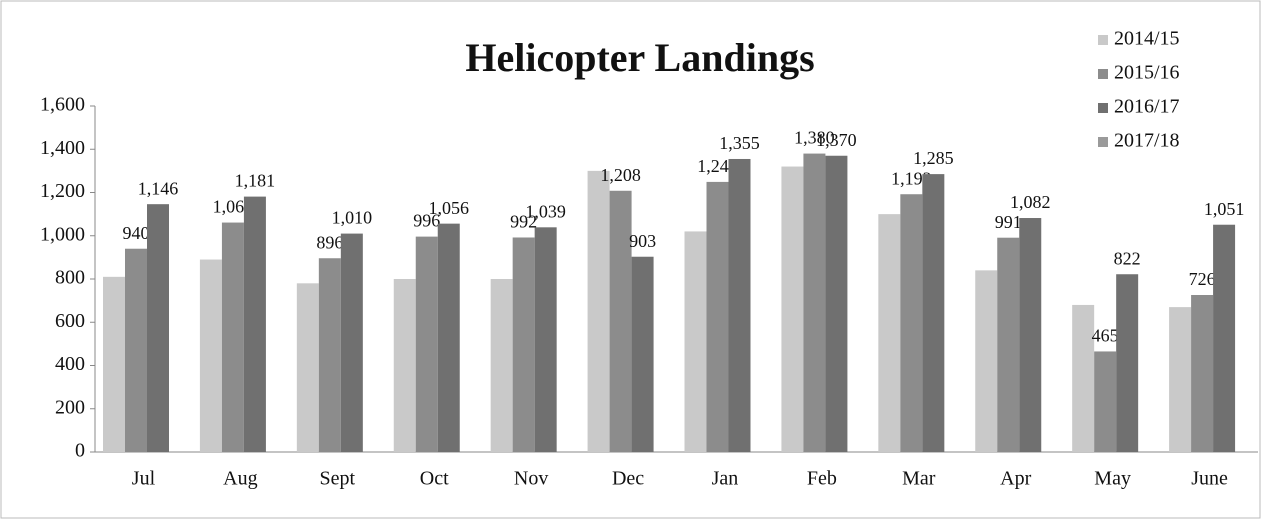 The height and width of the screenshot is (520, 1262). What do you see at coordinates (1147, 39) in the screenshot?
I see `legend-label: 2014/15` at bounding box center [1147, 39].